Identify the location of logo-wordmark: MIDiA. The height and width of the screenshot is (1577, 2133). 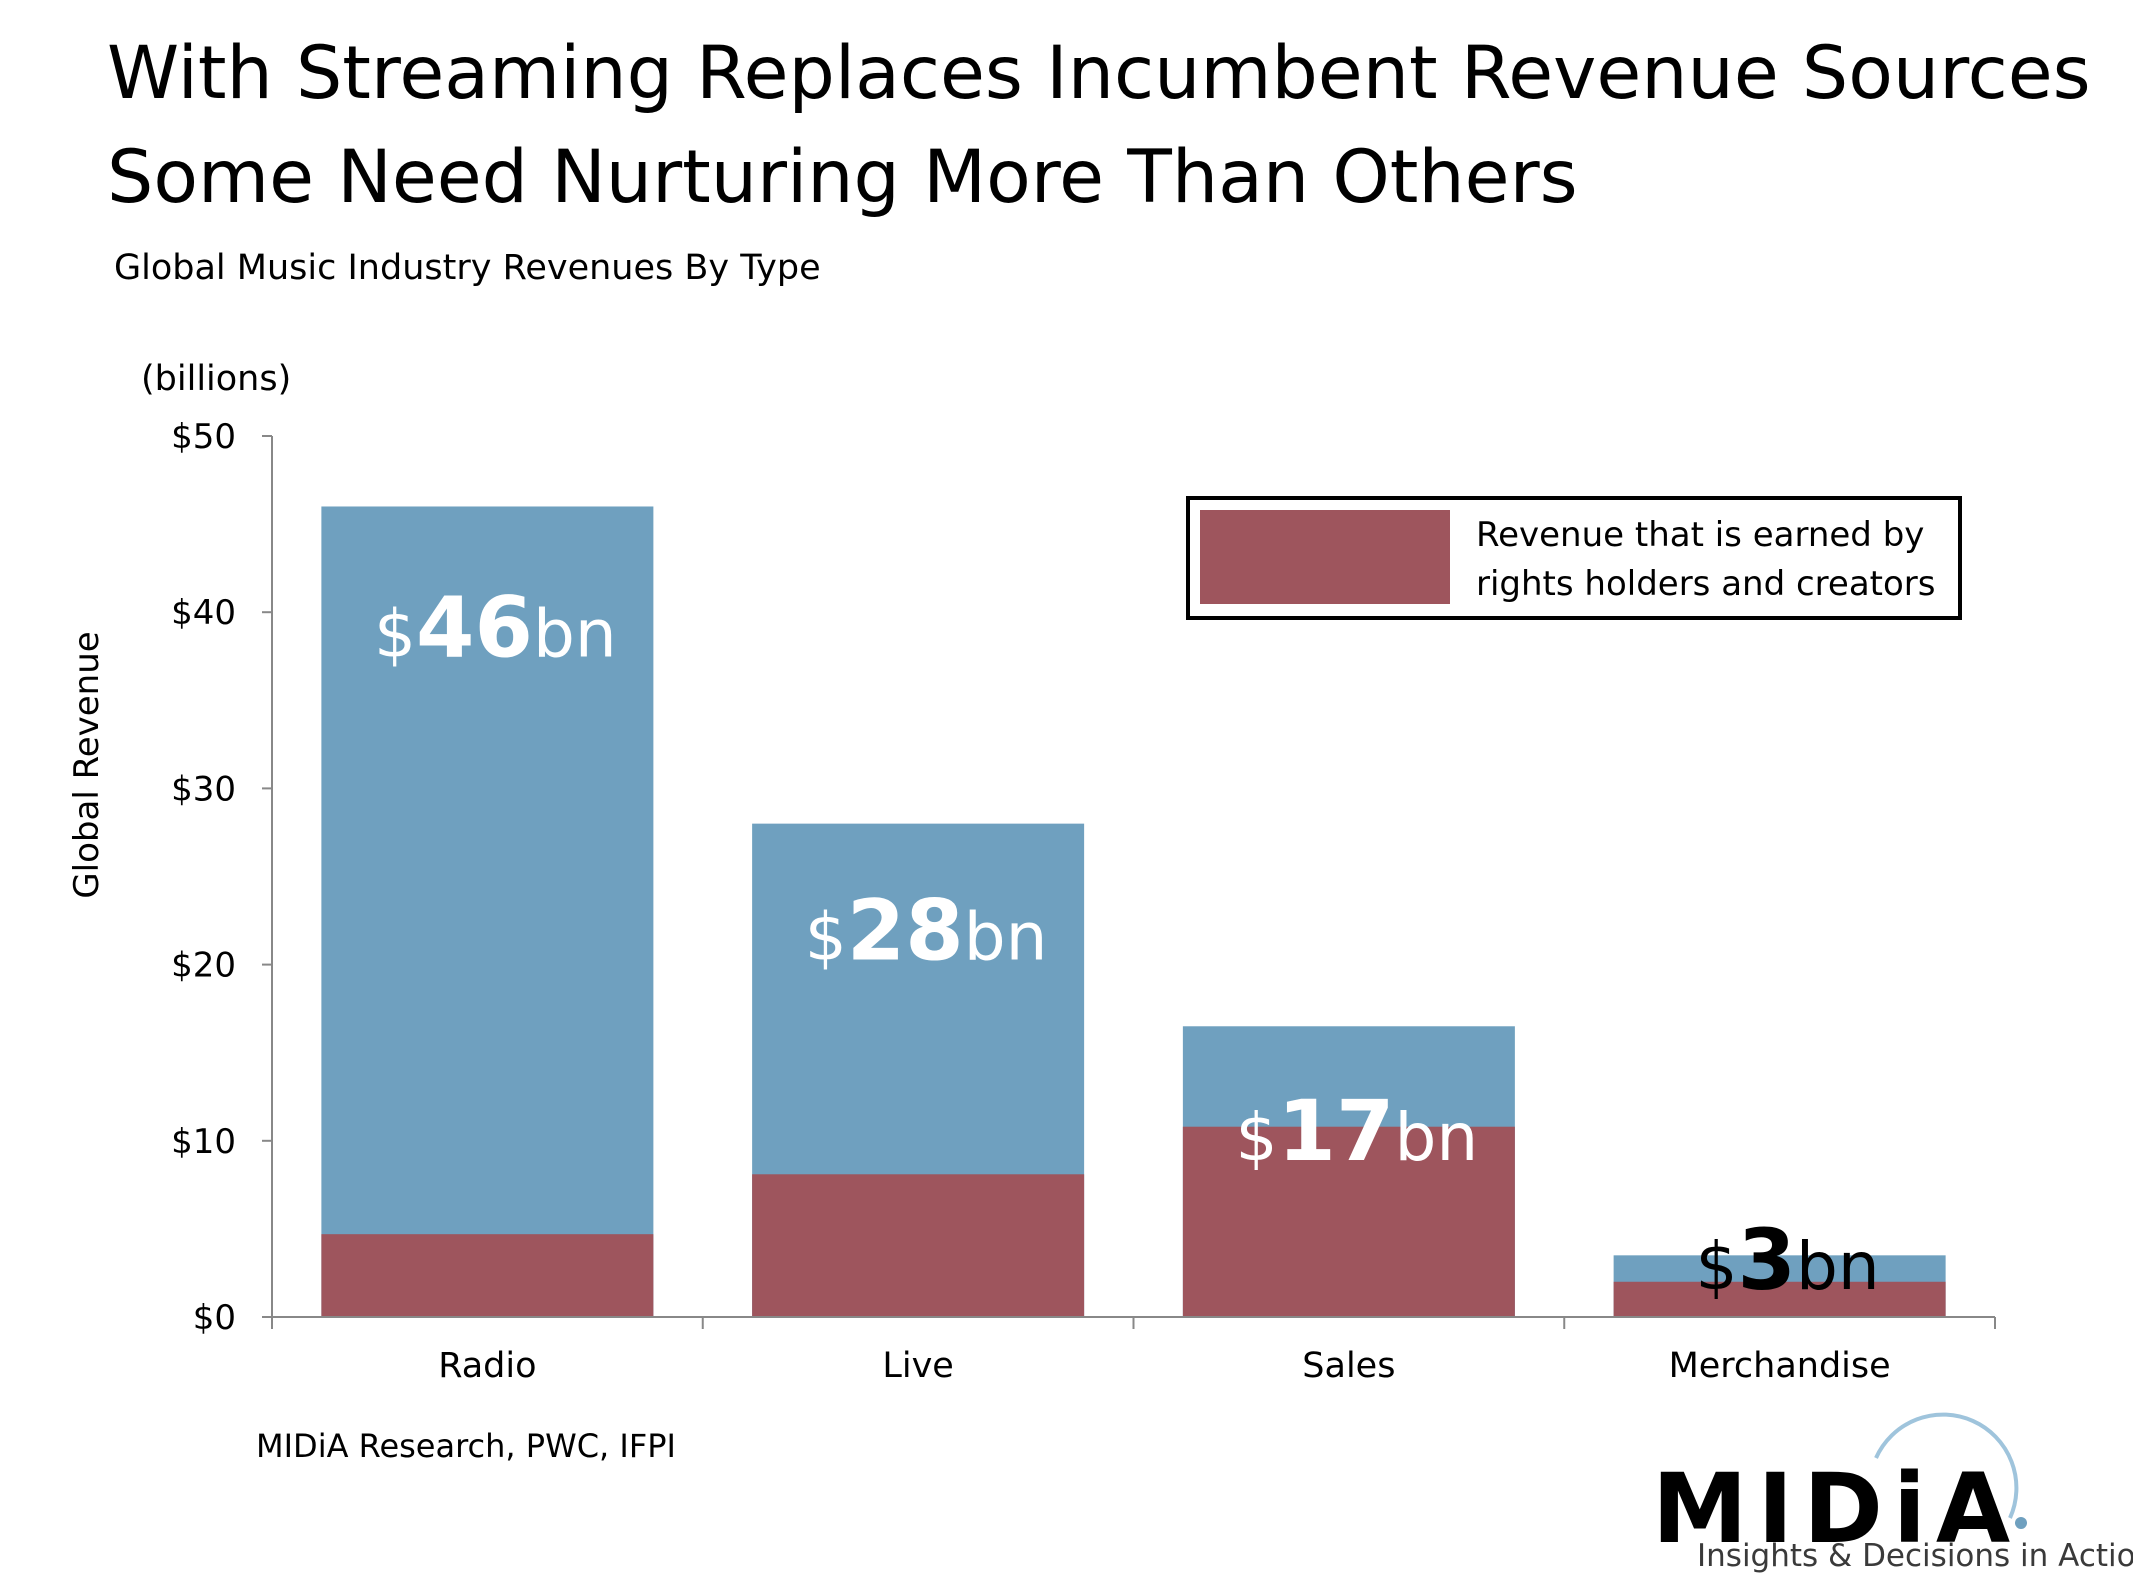
(1836, 1509).